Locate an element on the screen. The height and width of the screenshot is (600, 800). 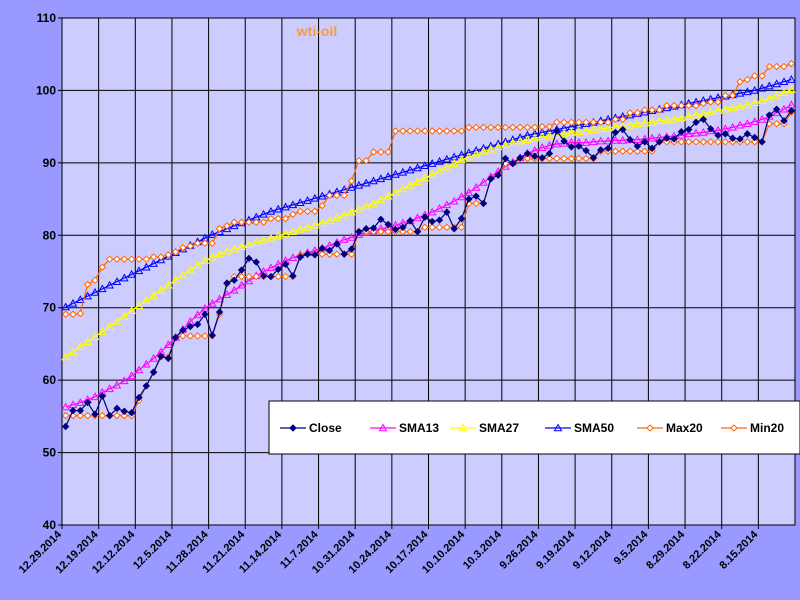
legend-box is located at coordinates (534, 427).